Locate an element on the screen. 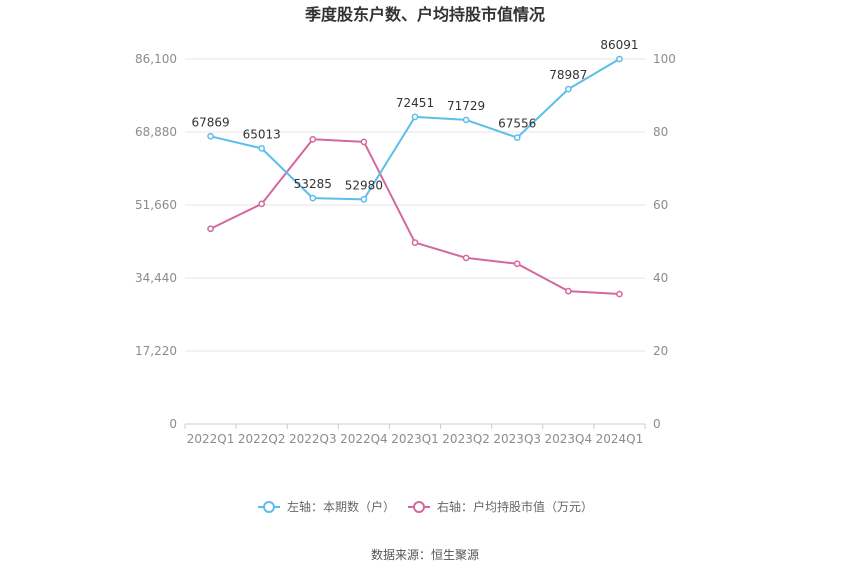 The width and height of the screenshot is (850, 575). right-tick-label: 60 is located at coordinates (660, 205).